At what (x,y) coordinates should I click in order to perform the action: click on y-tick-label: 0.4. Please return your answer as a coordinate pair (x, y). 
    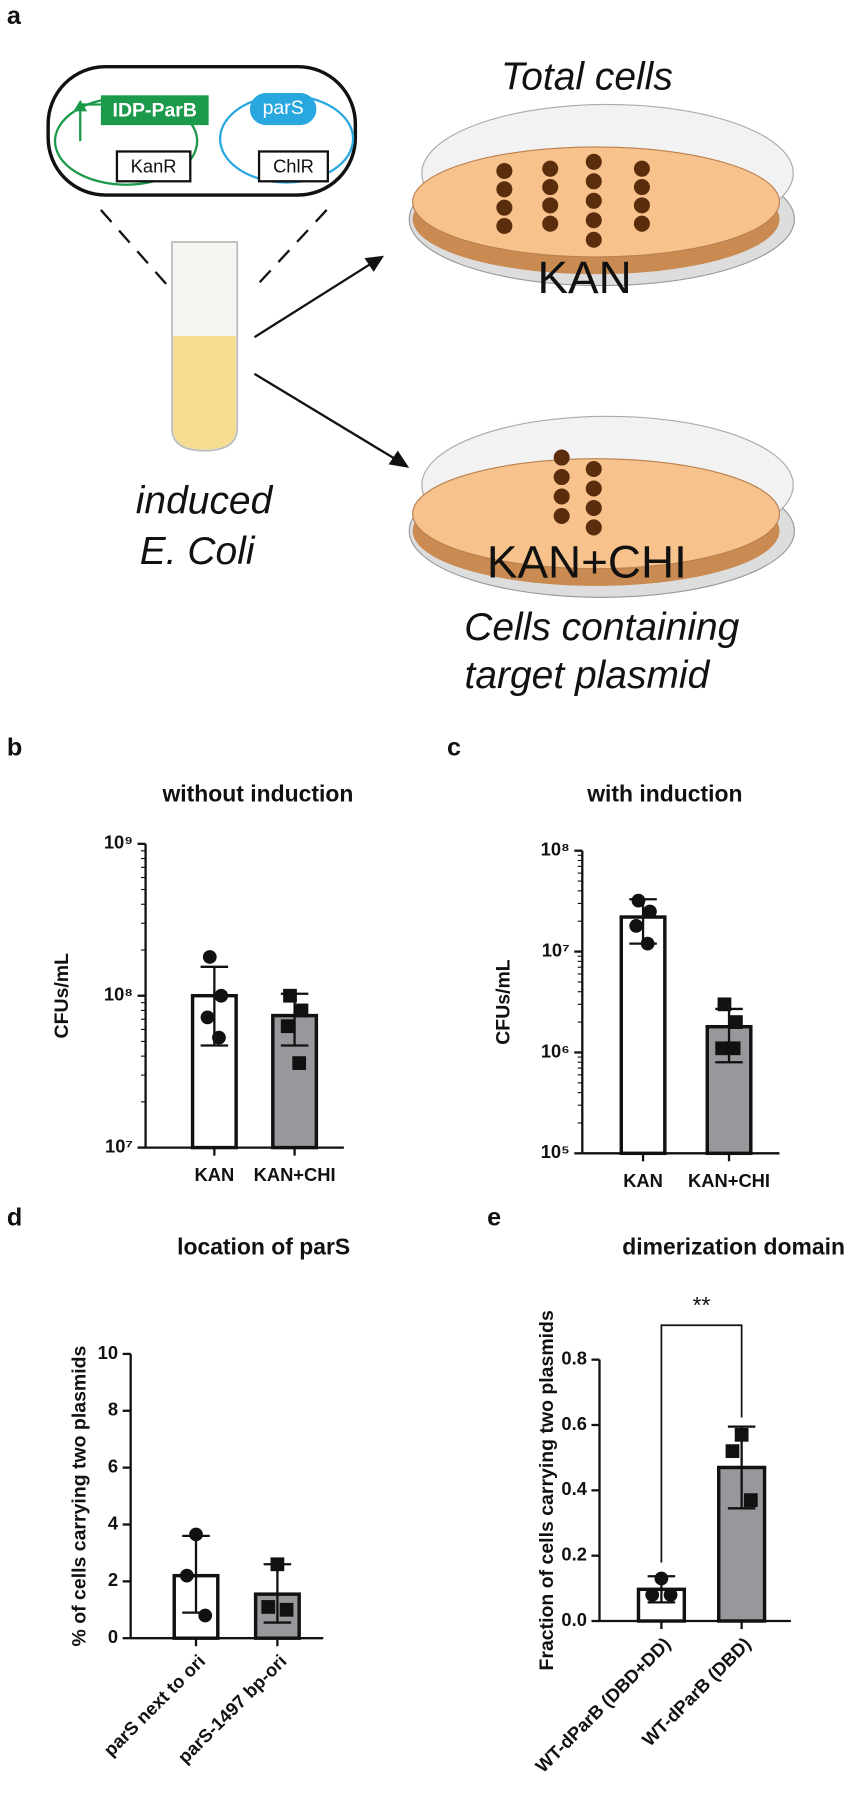
    Looking at the image, I should click on (574, 1488).